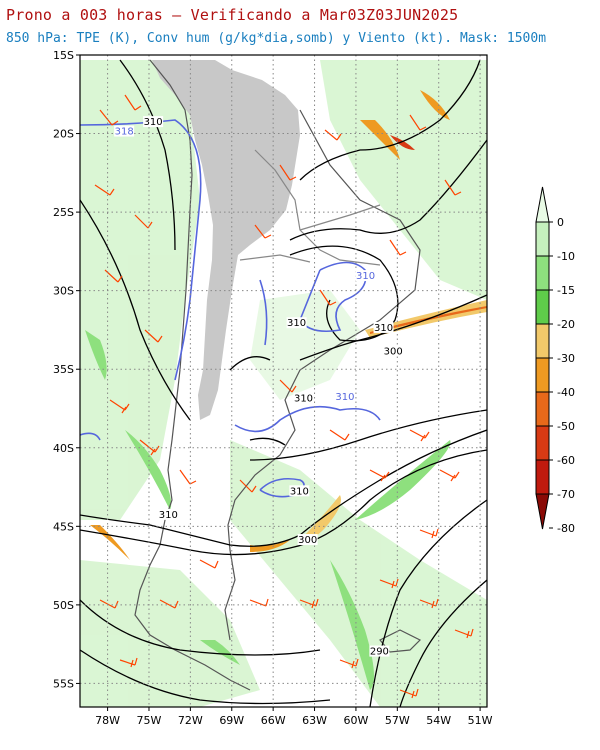 The height and width of the screenshot is (750, 600). I want to click on colorbar-label: -50, so click(566, 426).